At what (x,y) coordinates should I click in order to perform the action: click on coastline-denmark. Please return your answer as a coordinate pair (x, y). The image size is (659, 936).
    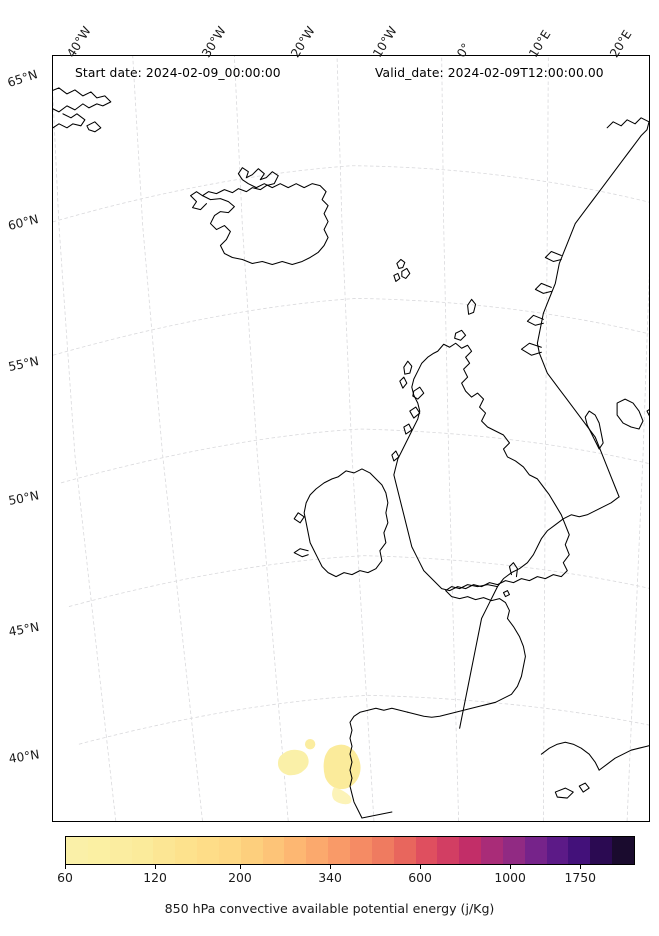
    Looking at the image, I should click on (594, 430).